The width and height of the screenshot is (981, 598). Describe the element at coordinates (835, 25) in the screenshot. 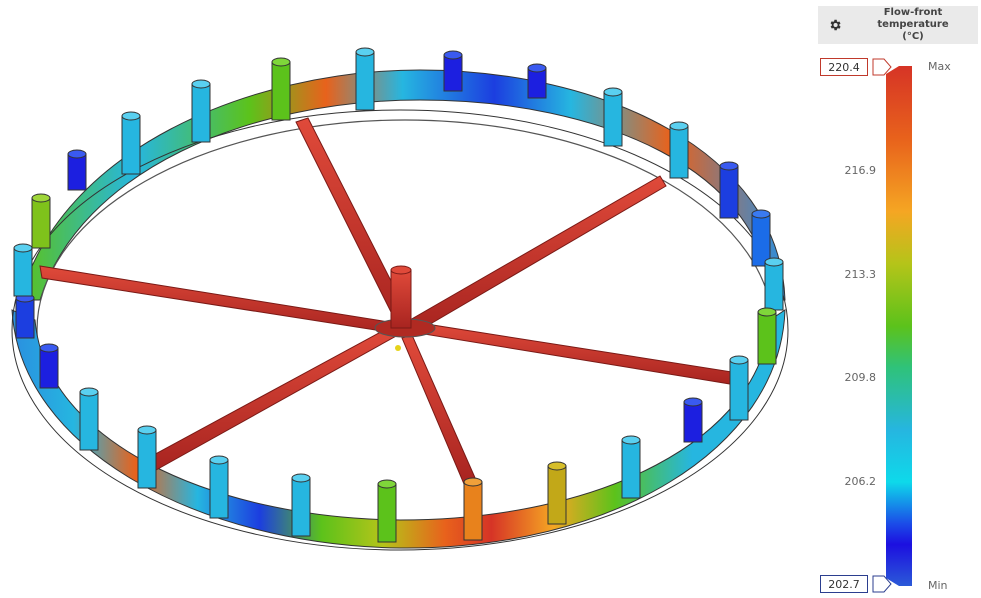

I see `gear-icon` at that location.